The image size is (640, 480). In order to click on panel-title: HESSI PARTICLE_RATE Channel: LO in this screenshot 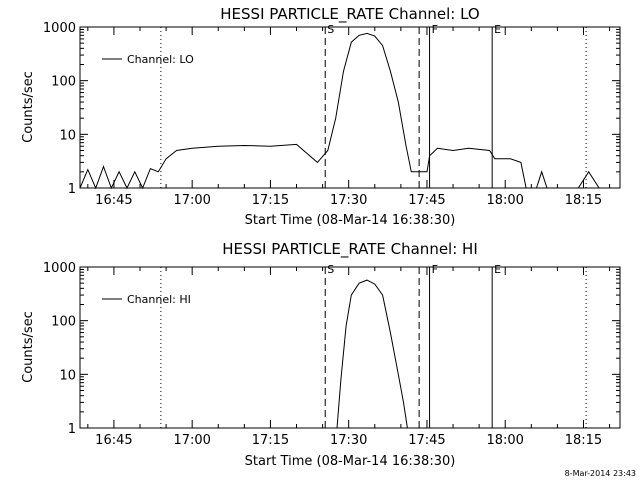, I will do `click(349, 14)`.